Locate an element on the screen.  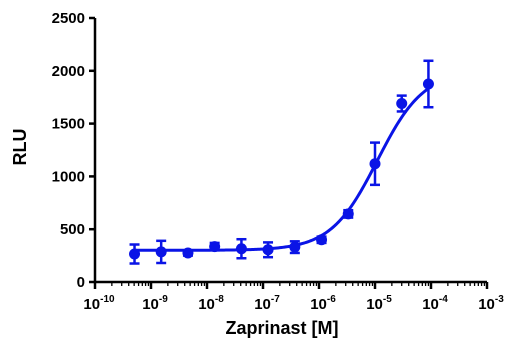
x-tick-label: 10⁻⁶ is located at coordinates (323, 303).